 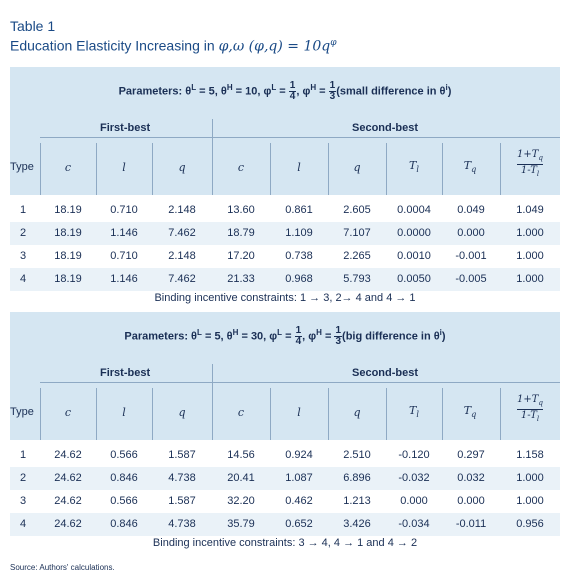 What do you see at coordinates (391, 91) in the screenshot?
I see `params-tail: (small difference in θ` at bounding box center [391, 91].